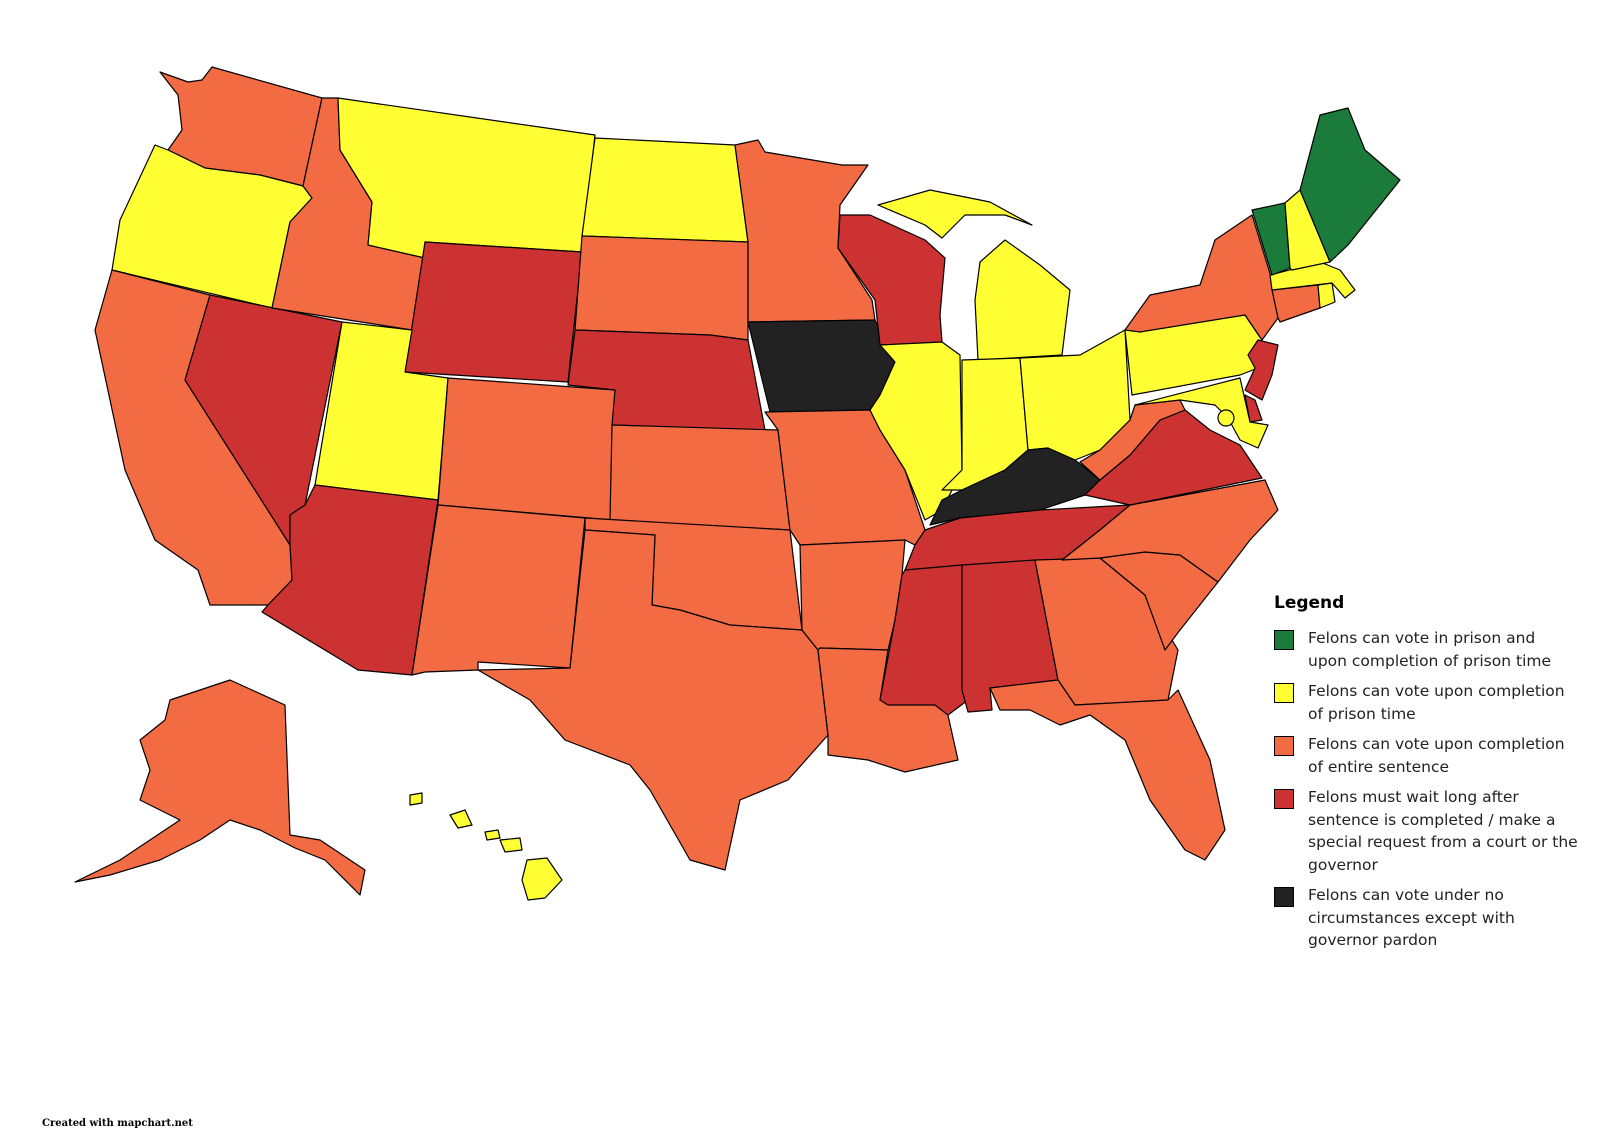 This screenshot has width=1600, height=1139. What do you see at coordinates (1107, 770) in the screenshot?
I see `state-florida` at bounding box center [1107, 770].